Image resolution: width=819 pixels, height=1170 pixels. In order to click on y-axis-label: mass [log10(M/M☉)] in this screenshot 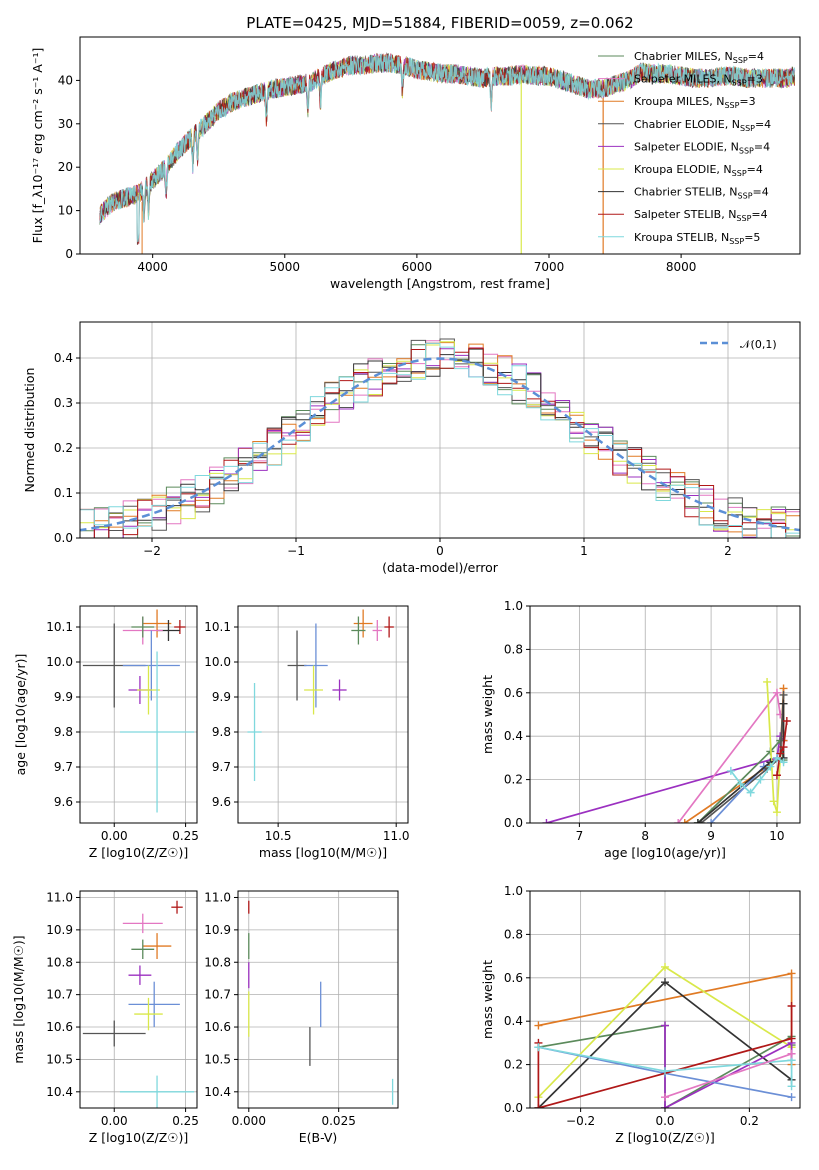, I will do `click(18, 999)`.